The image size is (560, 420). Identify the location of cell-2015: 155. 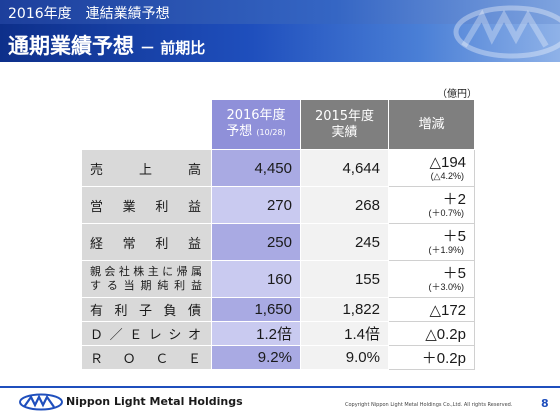
(344, 279).